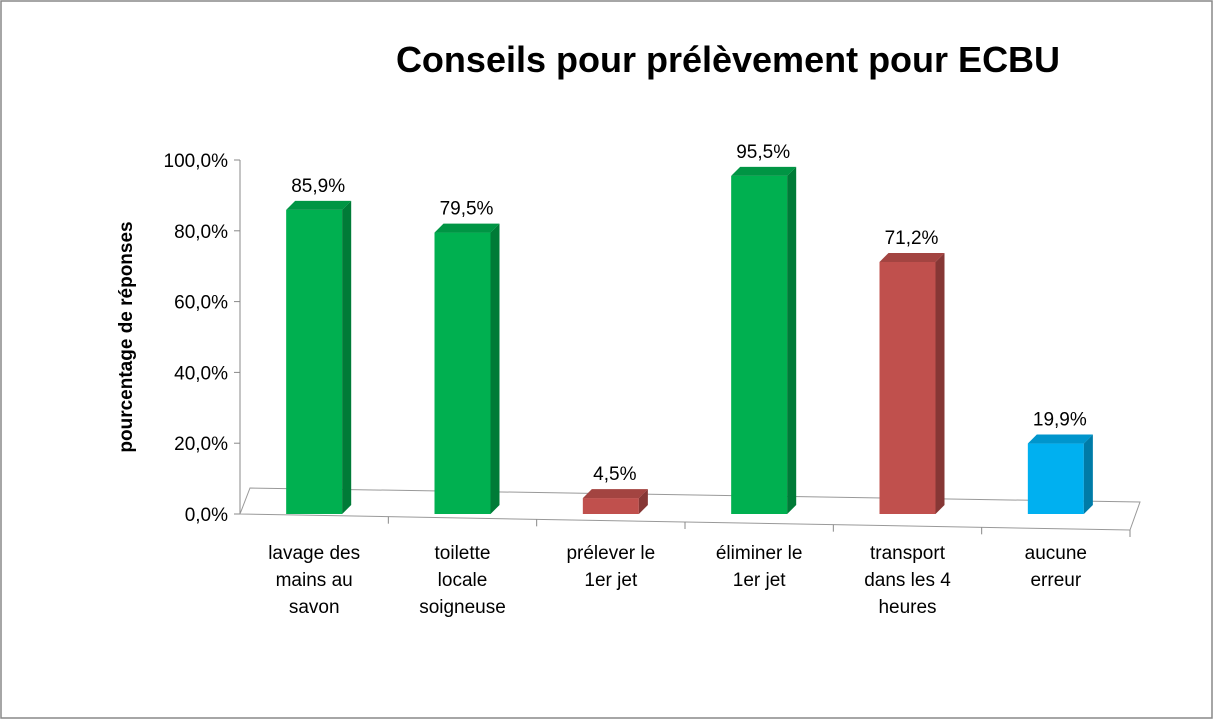 This screenshot has height=720, width=1214. I want to click on data-label: 95,5%, so click(763, 152).